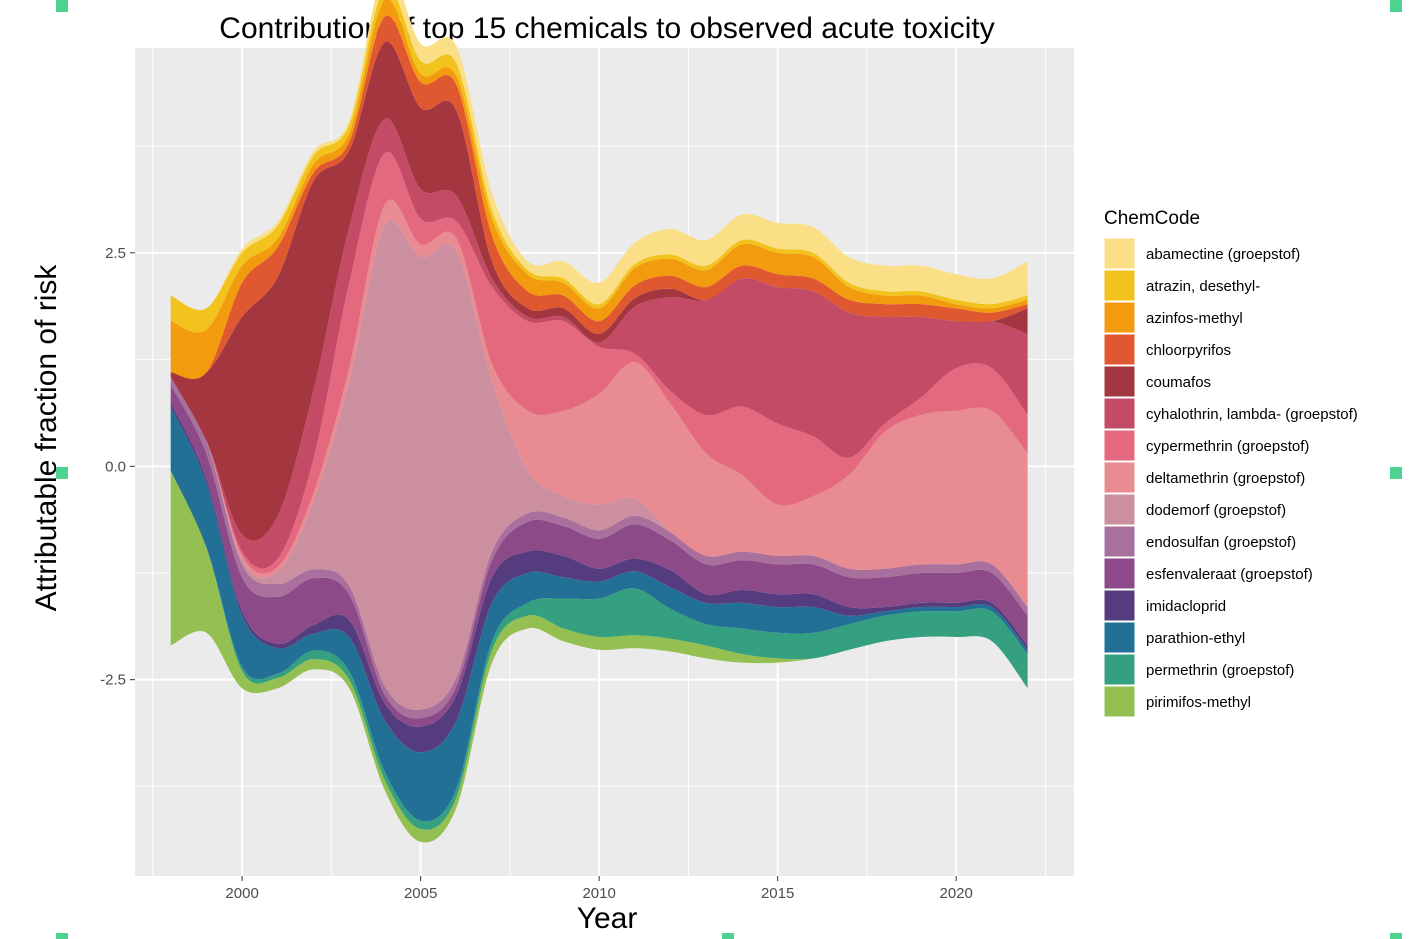  Describe the element at coordinates (1396, 936) in the screenshot. I see `handle-bottom-right` at that location.